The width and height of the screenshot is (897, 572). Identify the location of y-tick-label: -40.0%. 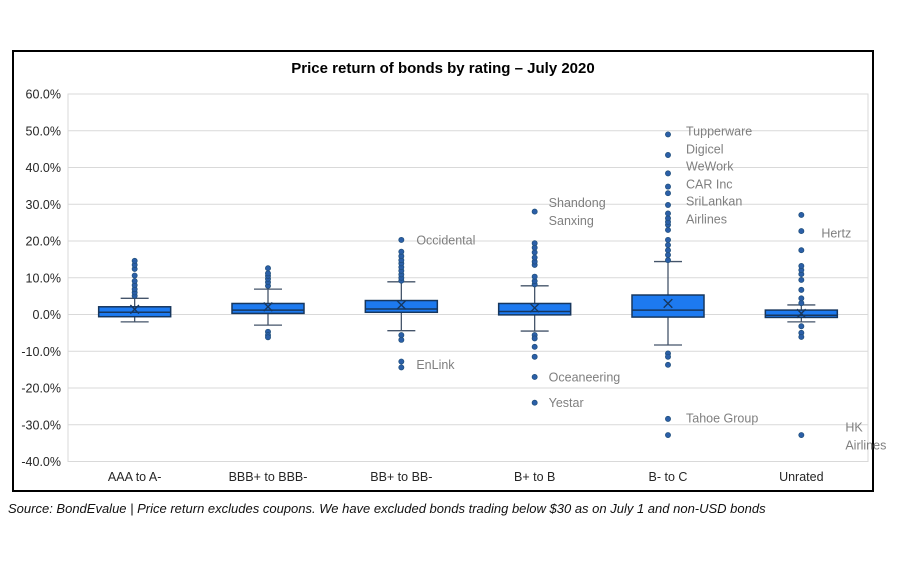
(41, 462).